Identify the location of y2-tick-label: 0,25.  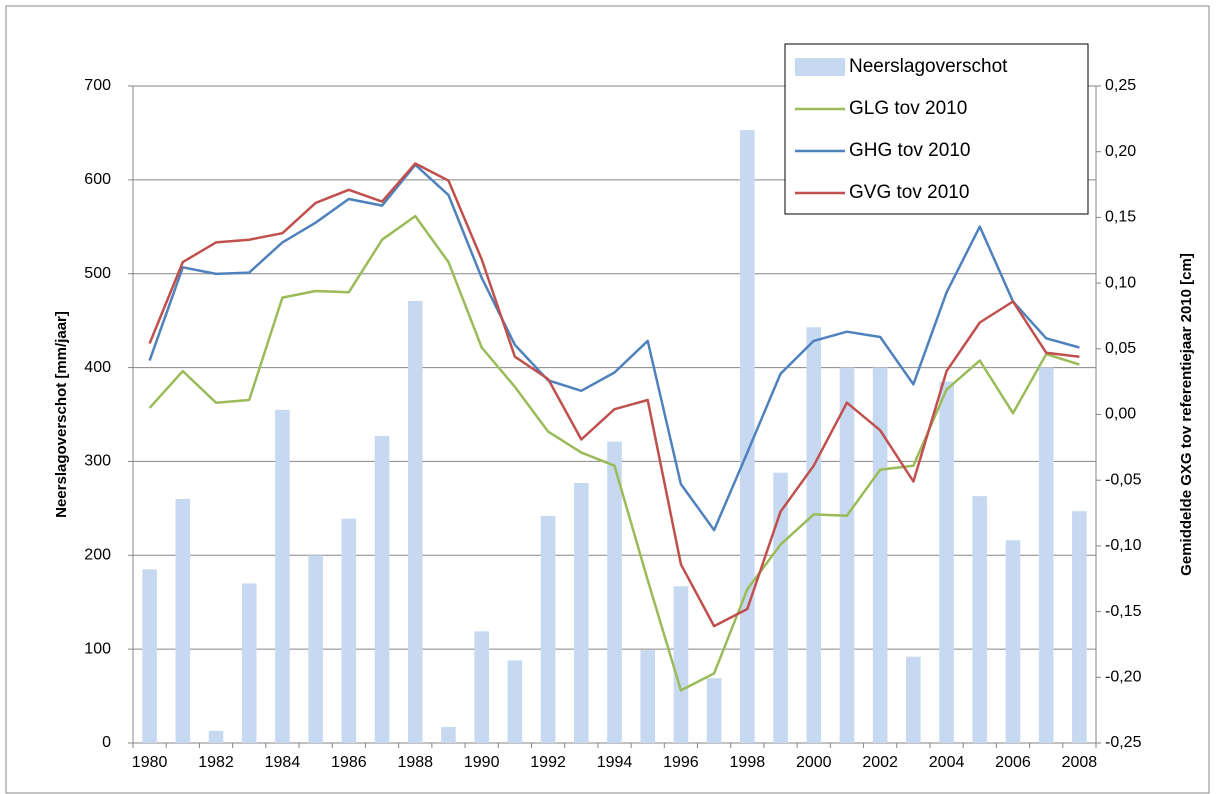
(1120, 85).